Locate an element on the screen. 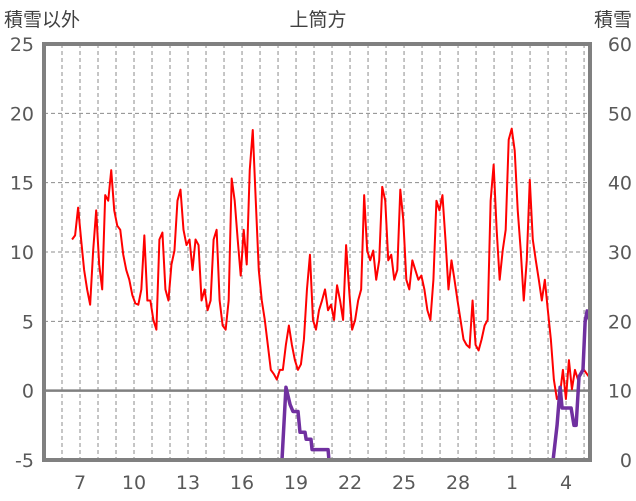  right-tick-label: 0 is located at coordinates (626, 461).